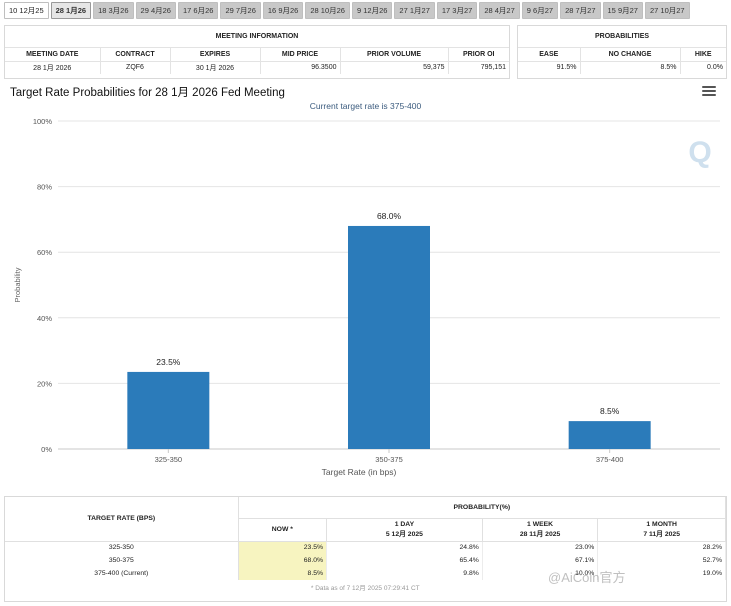 The image size is (731, 606). I want to click on meeting-info-header: MEETING INFORMATION, so click(257, 37).